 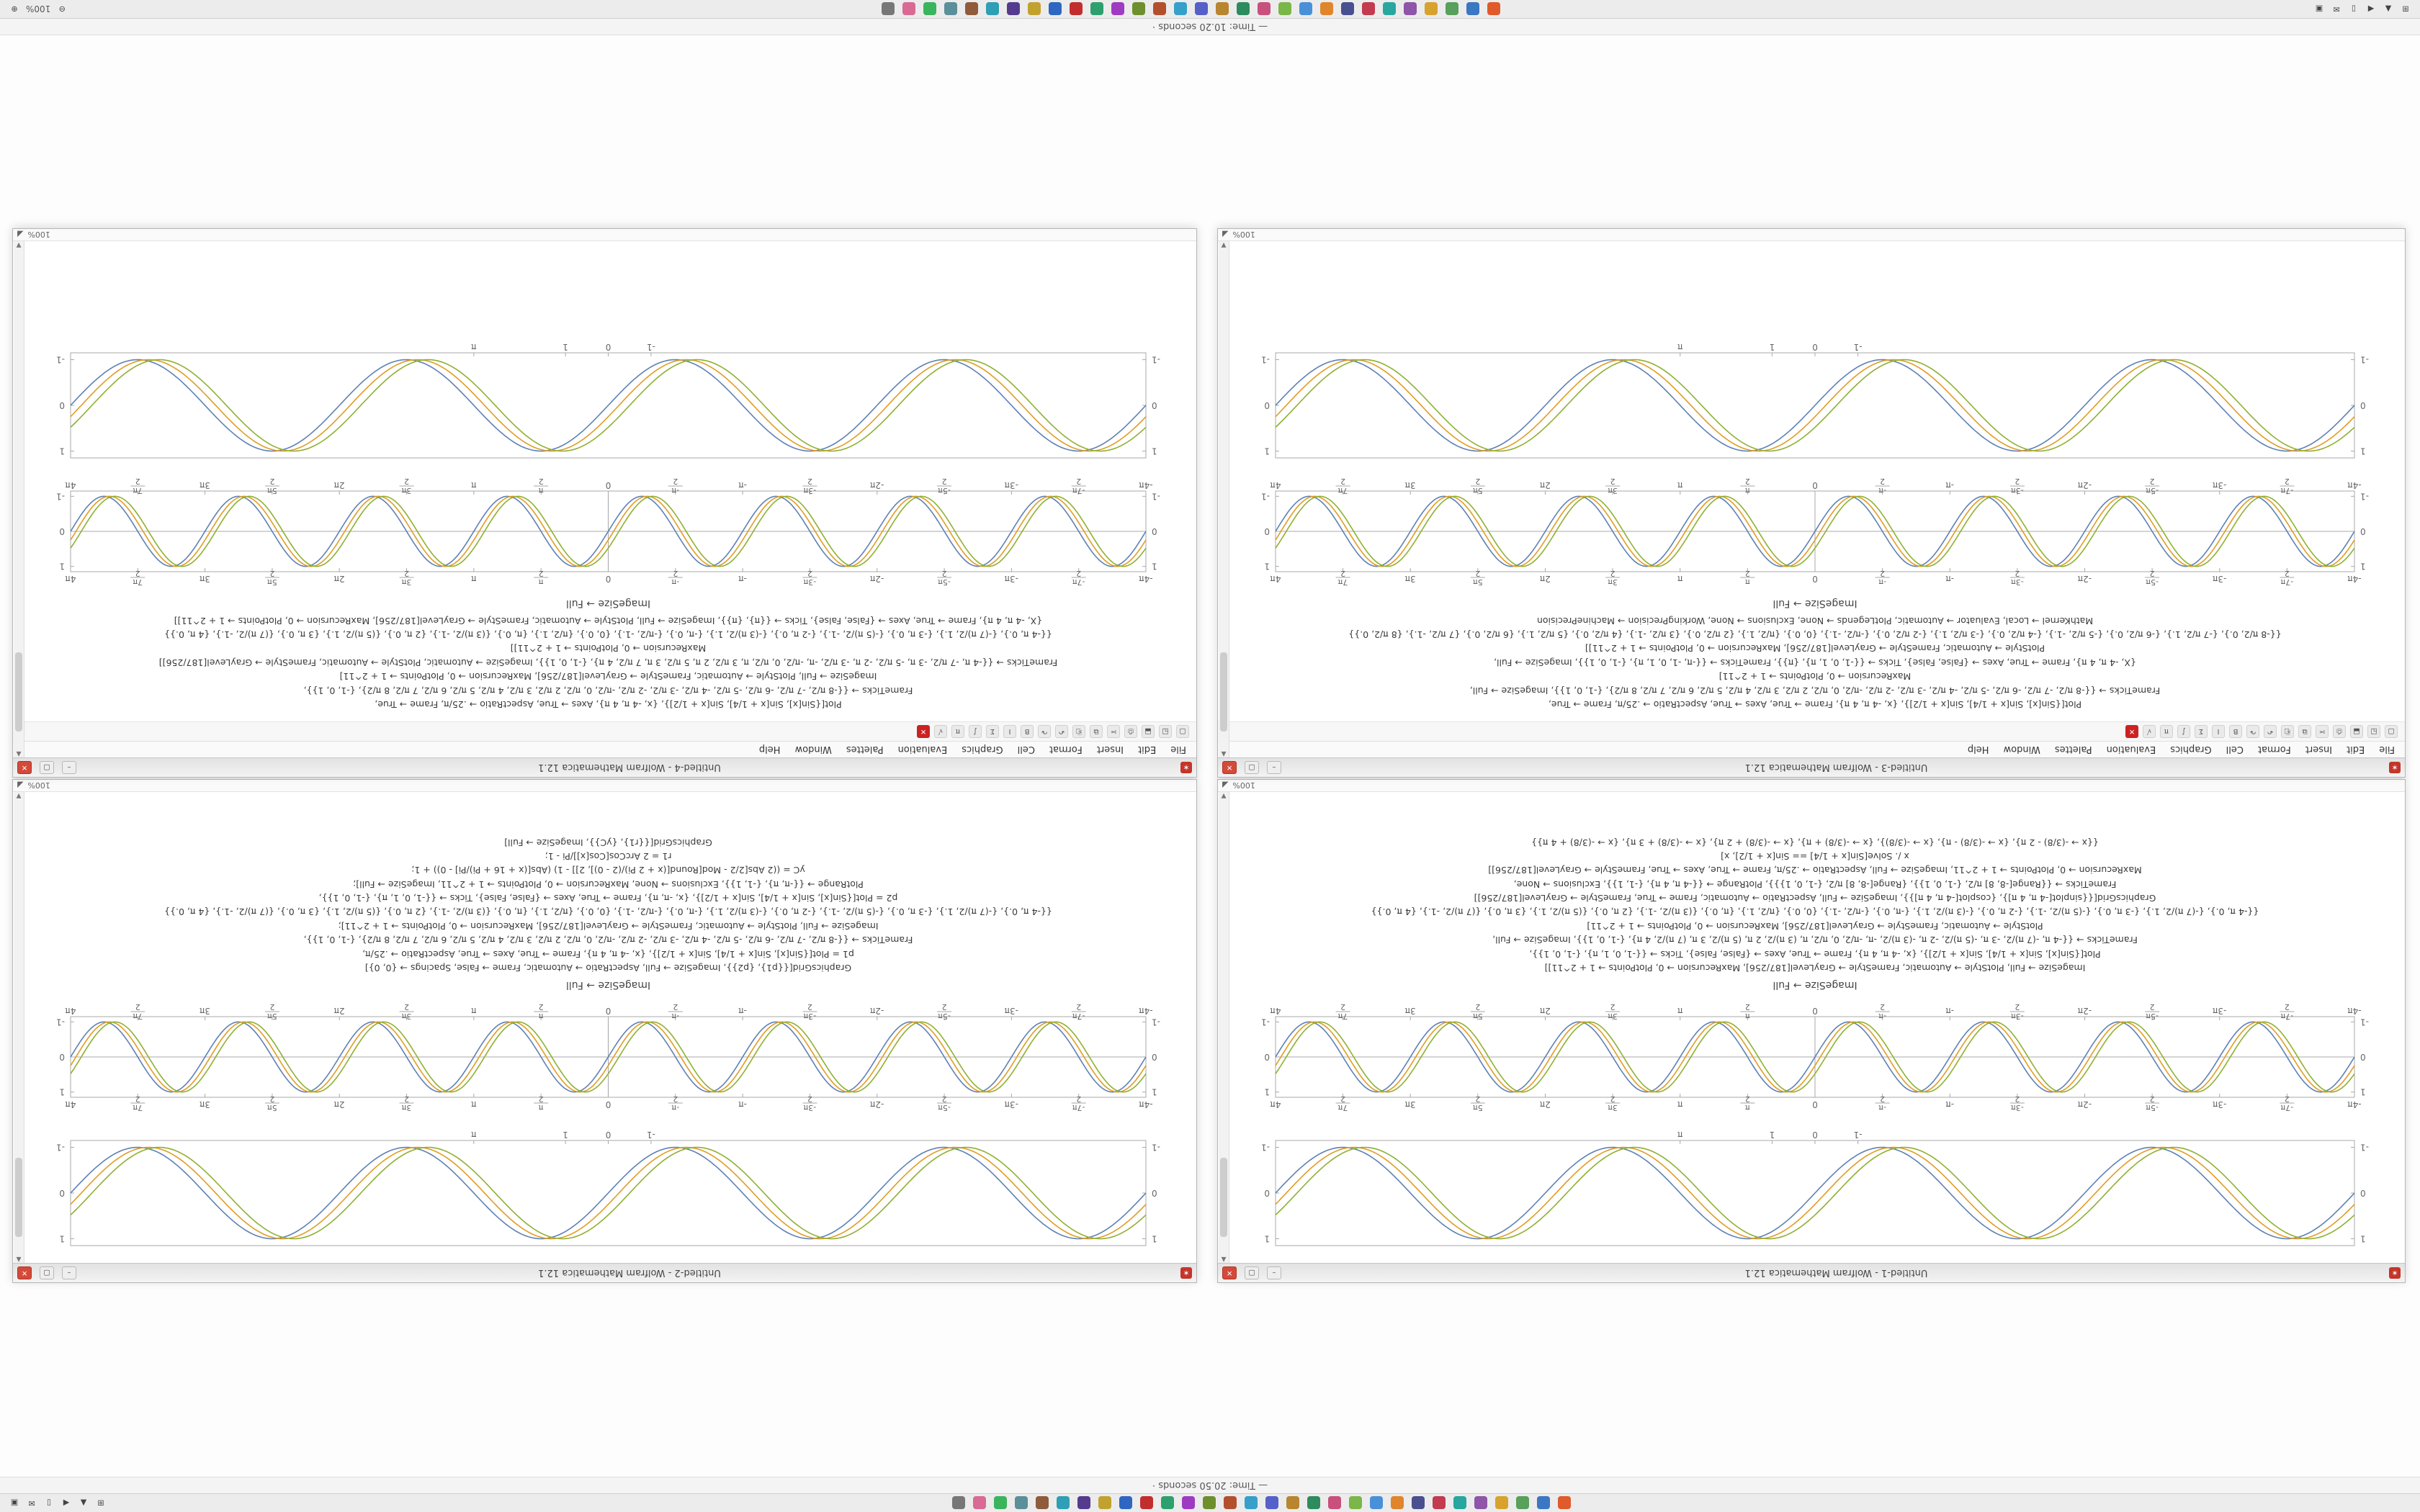 What do you see at coordinates (2274, 749) in the screenshot?
I see `menu-format: Format` at bounding box center [2274, 749].